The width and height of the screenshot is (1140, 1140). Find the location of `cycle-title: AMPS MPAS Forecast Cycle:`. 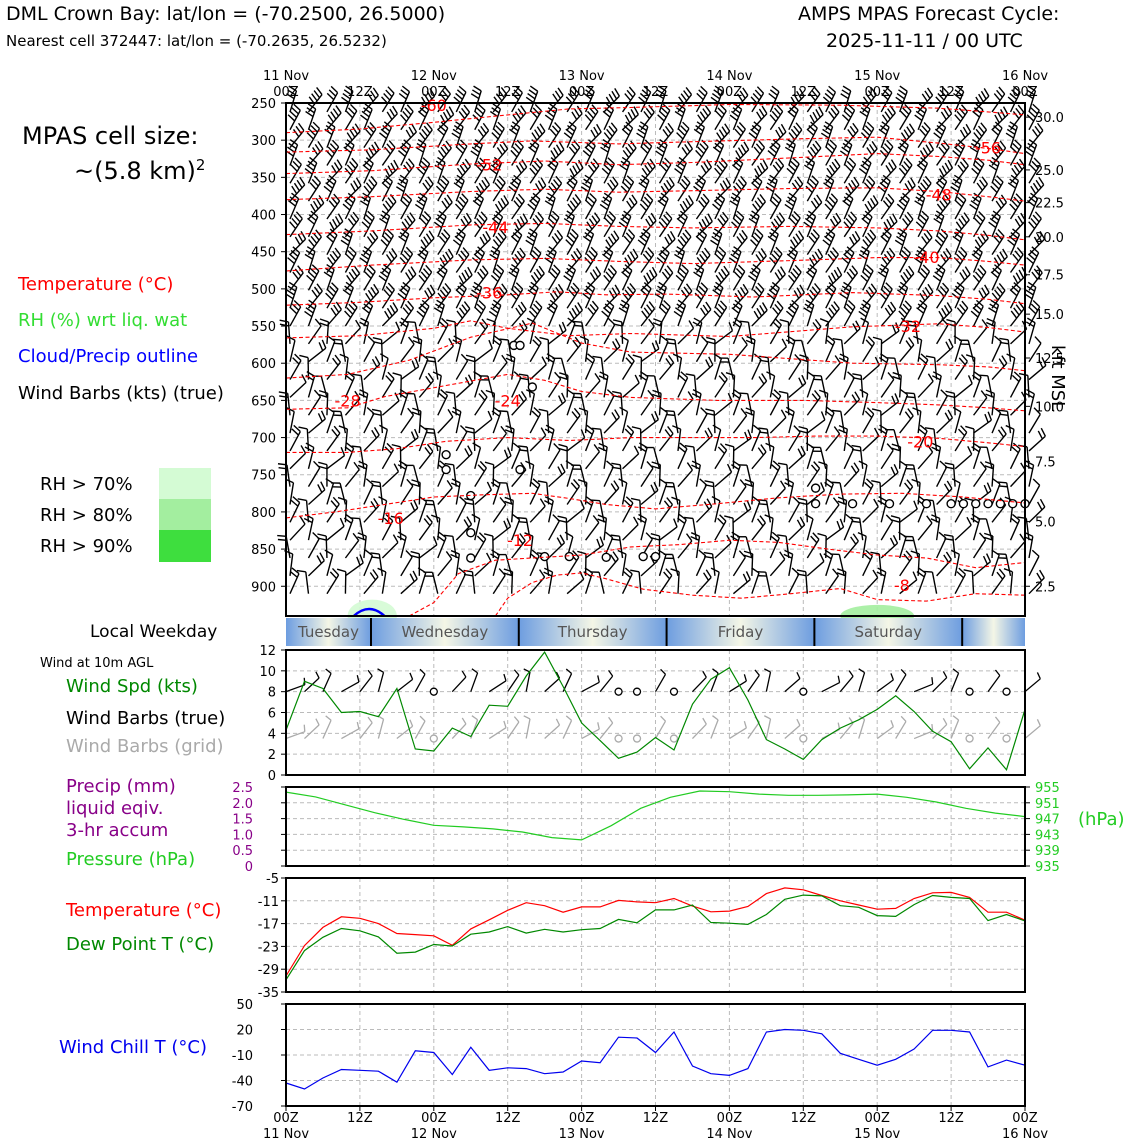

cycle-title: AMPS MPAS Forecast Cycle: is located at coordinates (929, 14).